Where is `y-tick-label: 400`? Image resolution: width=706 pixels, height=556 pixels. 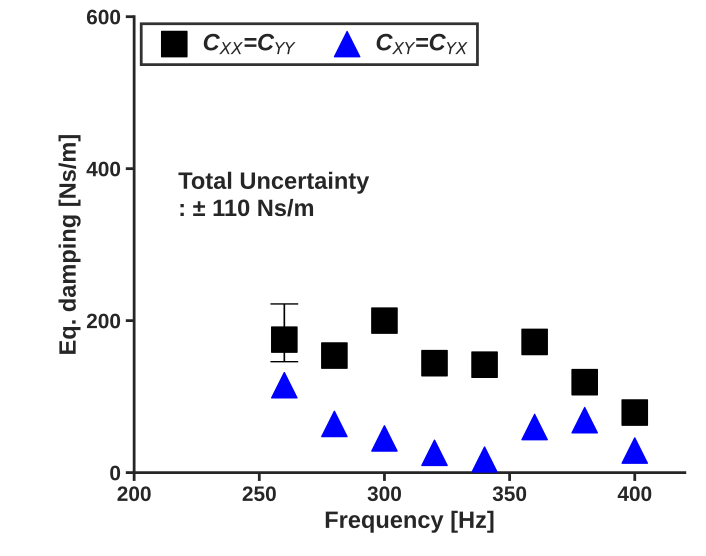 y-tick-label: 400 is located at coordinates (103, 169).